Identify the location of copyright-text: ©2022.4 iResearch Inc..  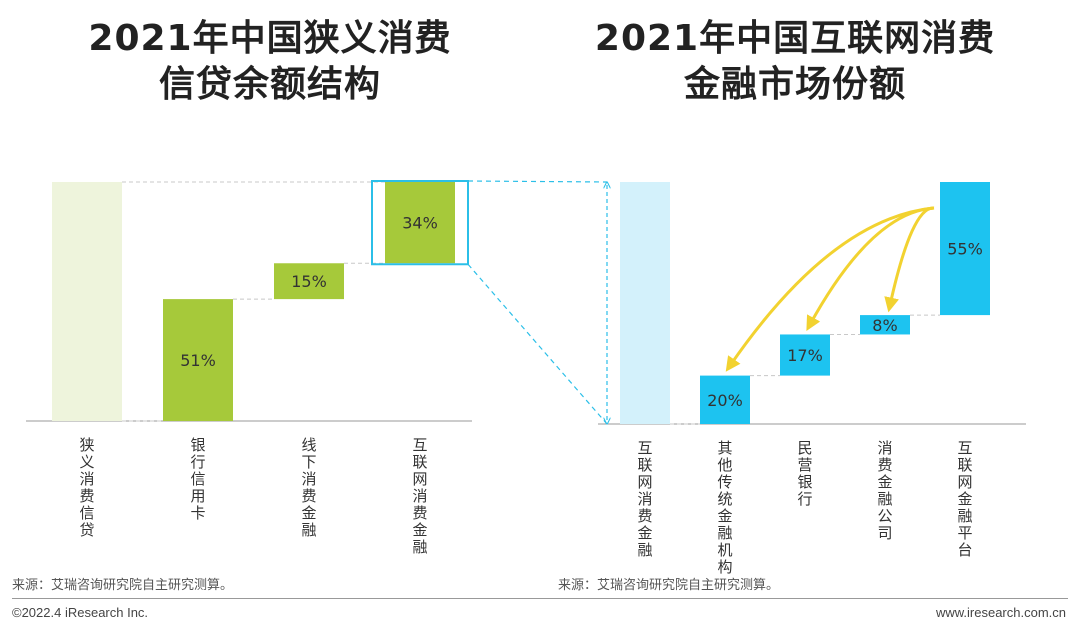
(80, 612).